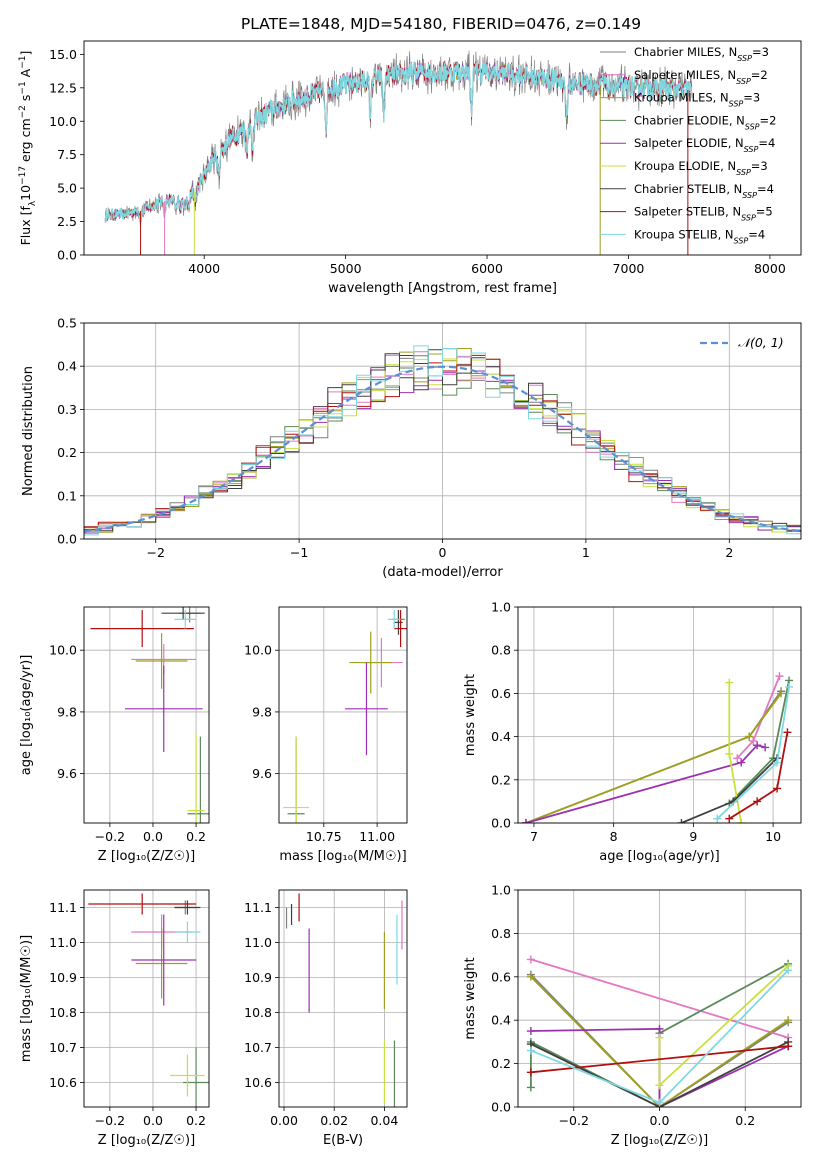  I want to click on y-tick-label: 0.4, so click(501, 736).